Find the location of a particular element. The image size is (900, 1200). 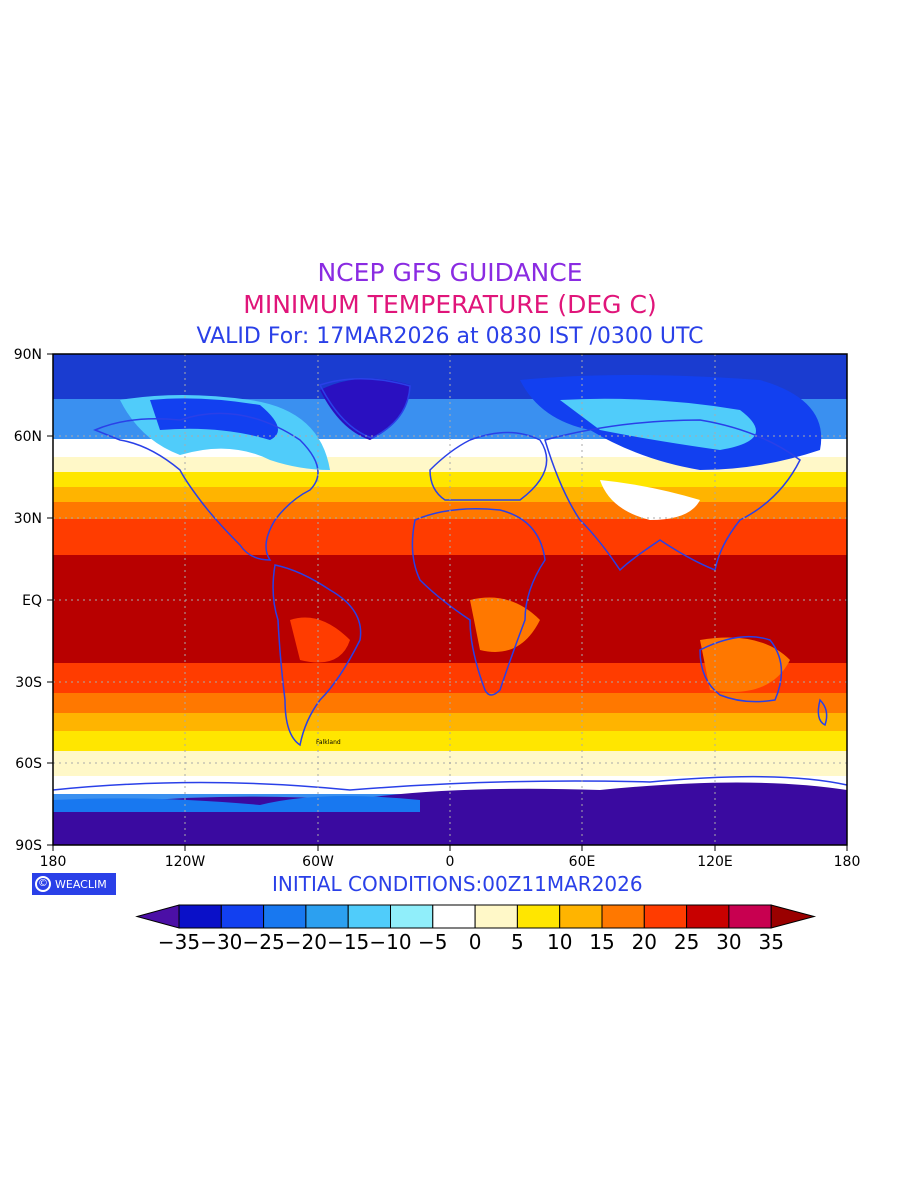

weaclim-logo: © WEACLIM is located at coordinates (74, 884).